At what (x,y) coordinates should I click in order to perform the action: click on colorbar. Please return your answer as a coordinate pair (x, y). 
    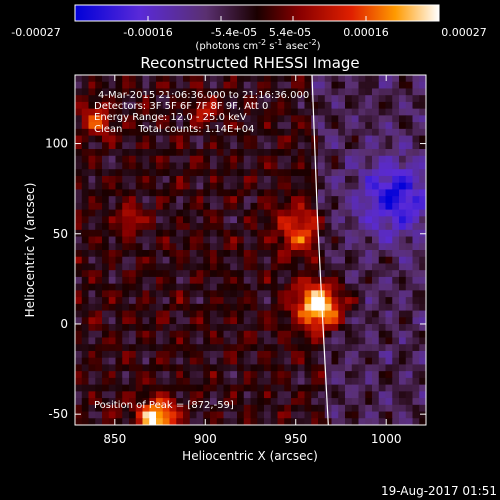
    Looking at the image, I should click on (257, 13).